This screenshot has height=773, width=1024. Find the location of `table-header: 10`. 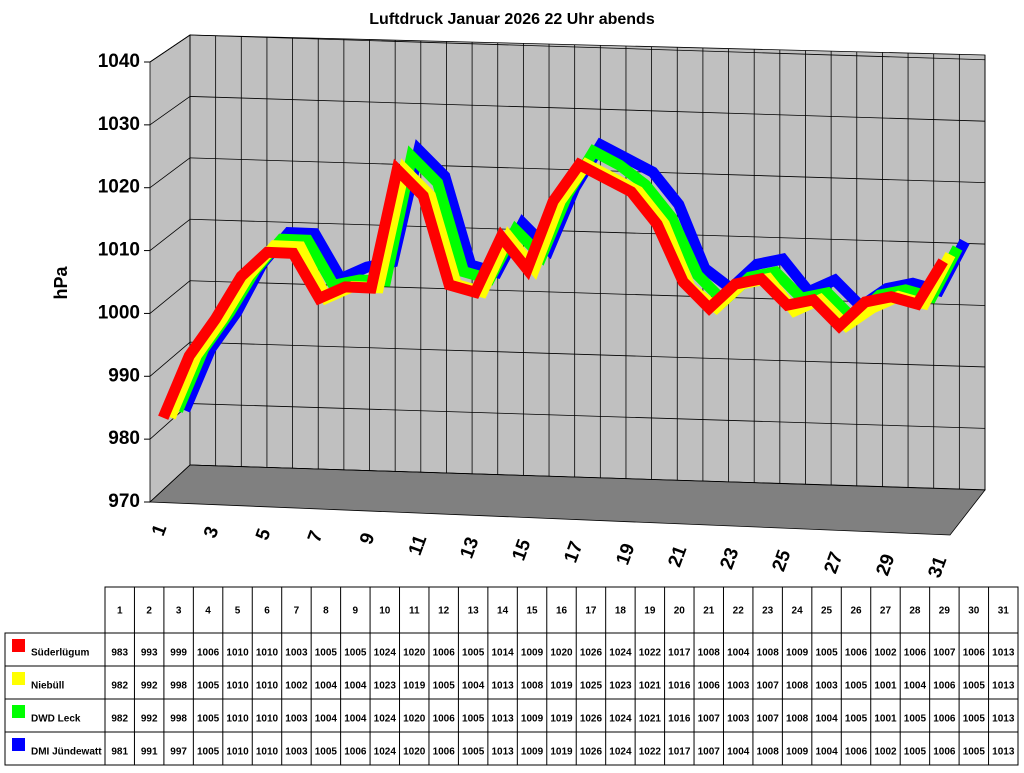

table-header: 10 is located at coordinates (385, 611).